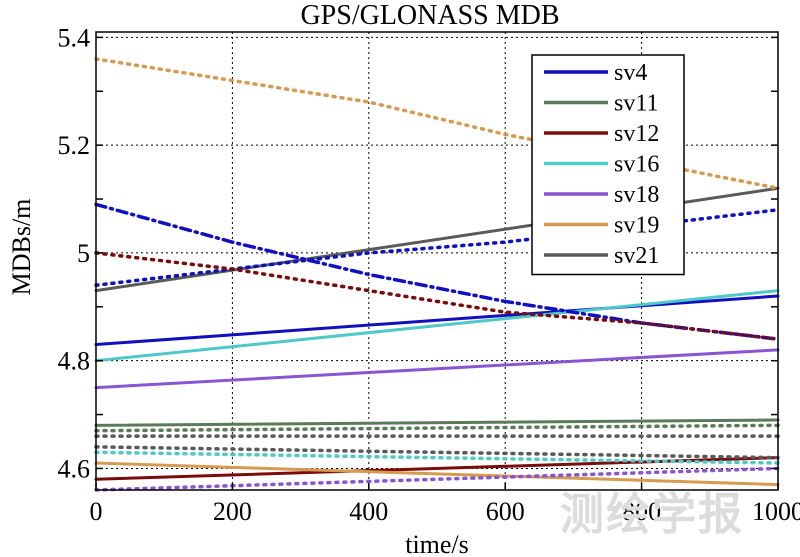 This screenshot has height=557, width=800. Describe the element at coordinates (776, 511) in the screenshot. I see `x-tick-label: 1000` at that location.